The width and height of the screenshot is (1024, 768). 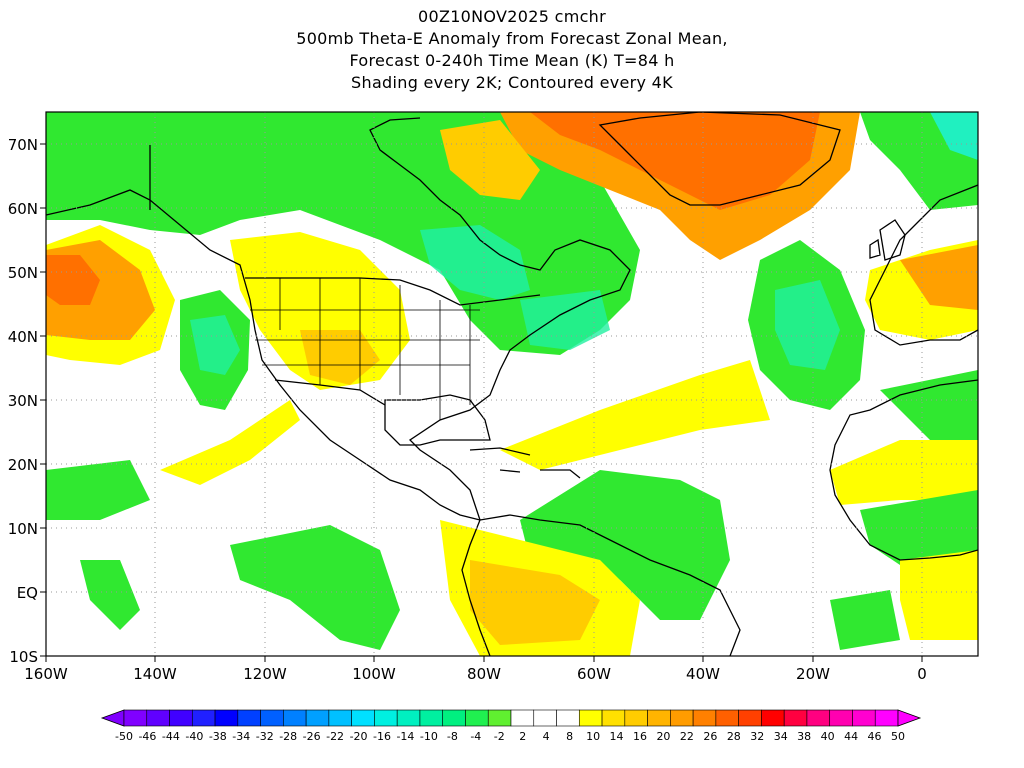 I want to click on colorbar-label: -22, so click(x=335, y=736).